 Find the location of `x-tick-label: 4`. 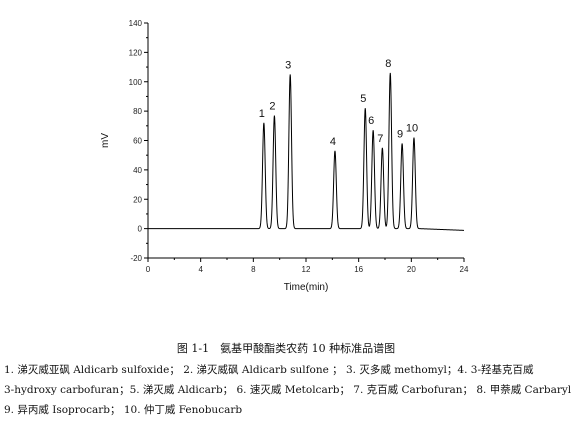

x-tick-label: 4 is located at coordinates (200, 269).